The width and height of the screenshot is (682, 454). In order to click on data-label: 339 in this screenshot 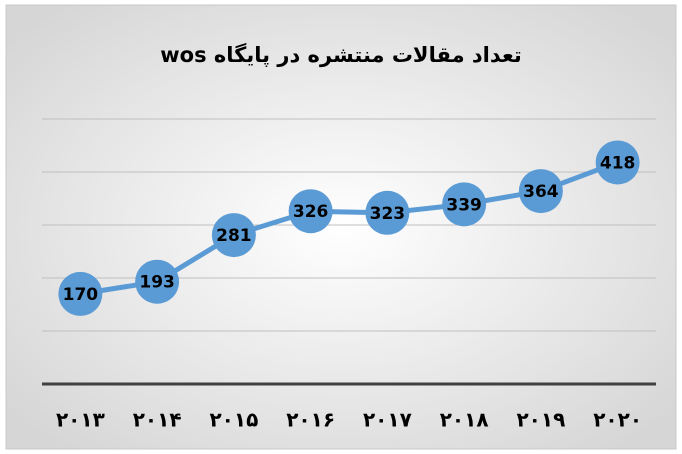, I will do `click(464, 205)`.